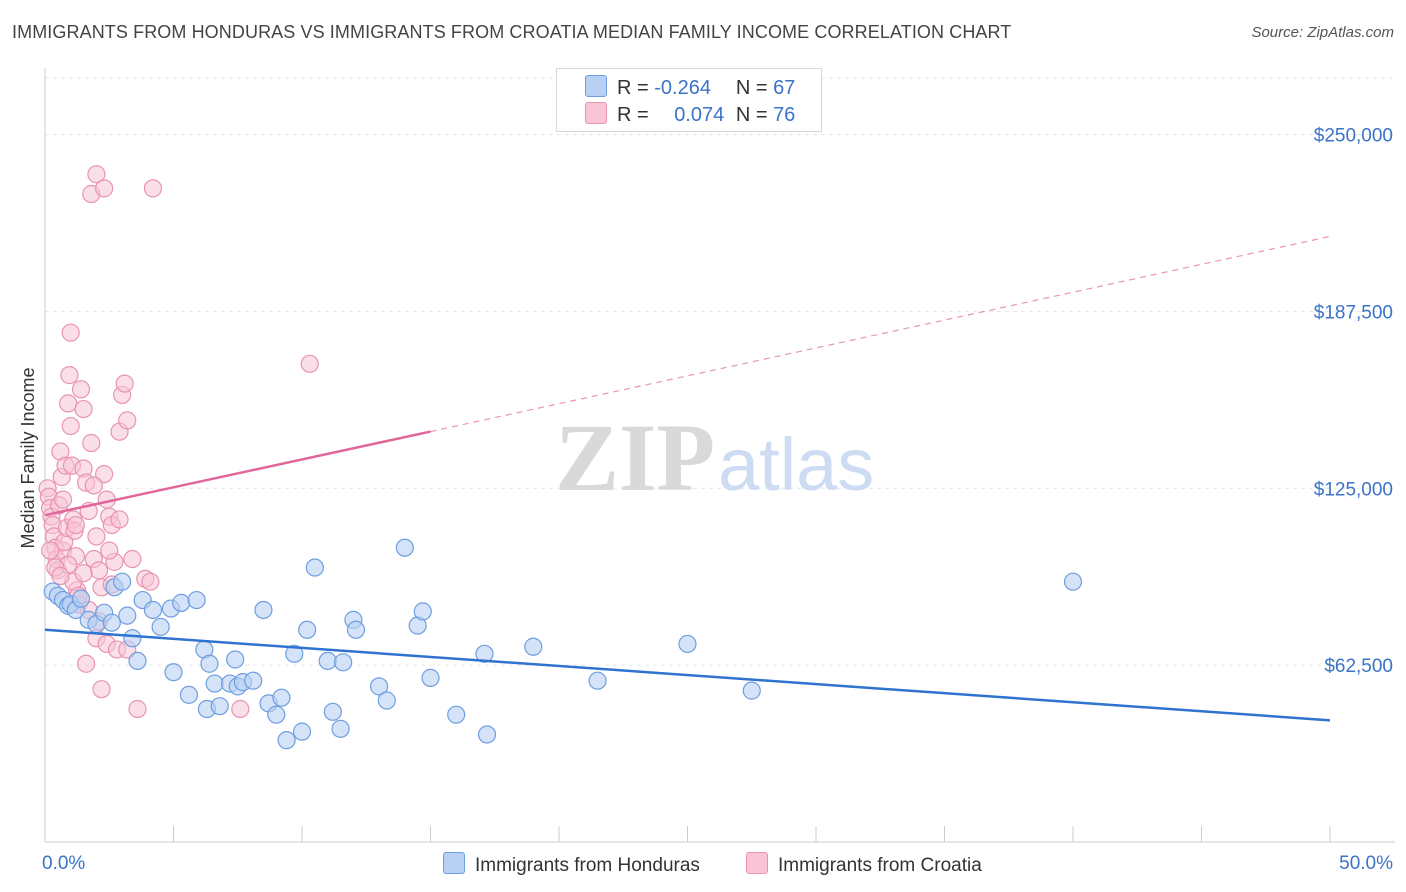 This screenshot has width=1406, height=892. Describe the element at coordinates (596, 113) in the screenshot. I see `croatia-swatch-icon` at that location.